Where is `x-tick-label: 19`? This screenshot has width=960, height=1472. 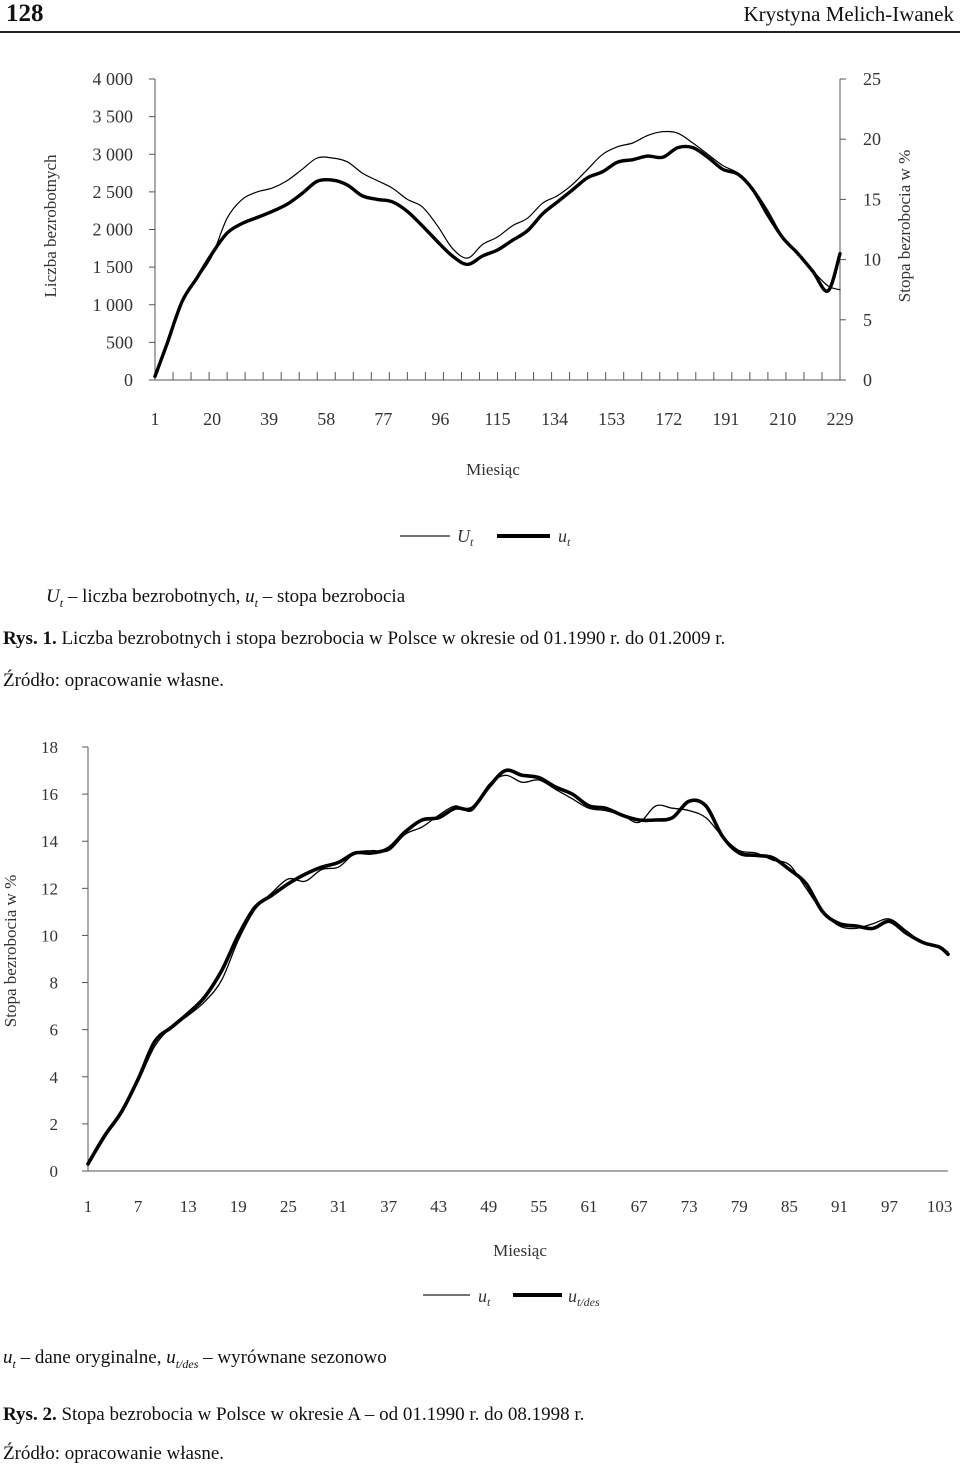 x-tick-label: 19 is located at coordinates (238, 1206).